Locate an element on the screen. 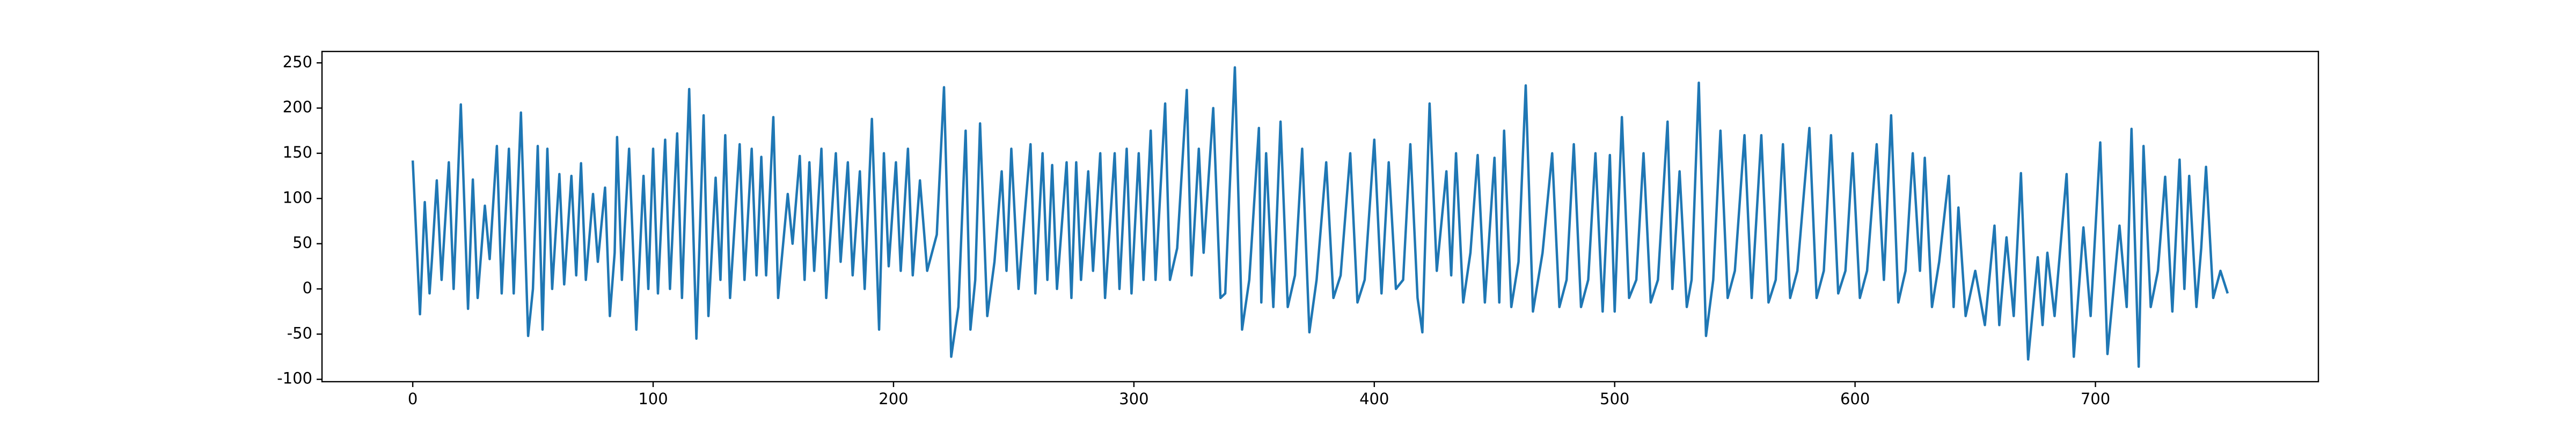 The height and width of the screenshot is (431, 2576). y-tick-label: 250 is located at coordinates (297, 62).